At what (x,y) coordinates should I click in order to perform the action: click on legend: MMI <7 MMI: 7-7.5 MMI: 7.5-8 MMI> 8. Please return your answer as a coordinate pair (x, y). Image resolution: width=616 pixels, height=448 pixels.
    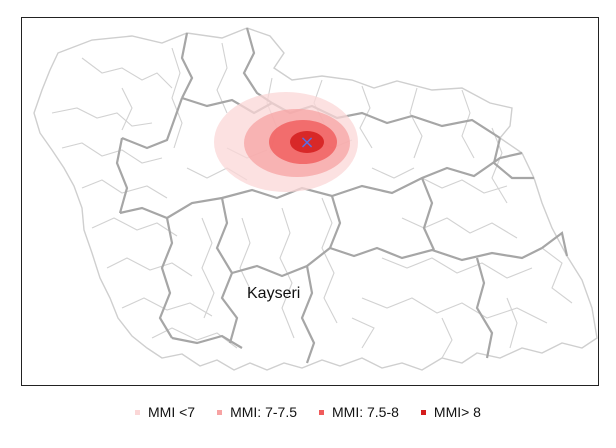
    Looking at the image, I should click on (308, 412).